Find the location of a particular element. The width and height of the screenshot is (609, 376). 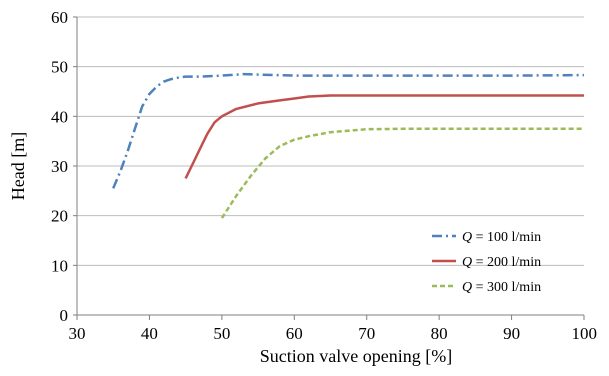

legend: Q = 100 l/min Q = 200 l/min Q = 300 l/min is located at coordinates (486, 262).